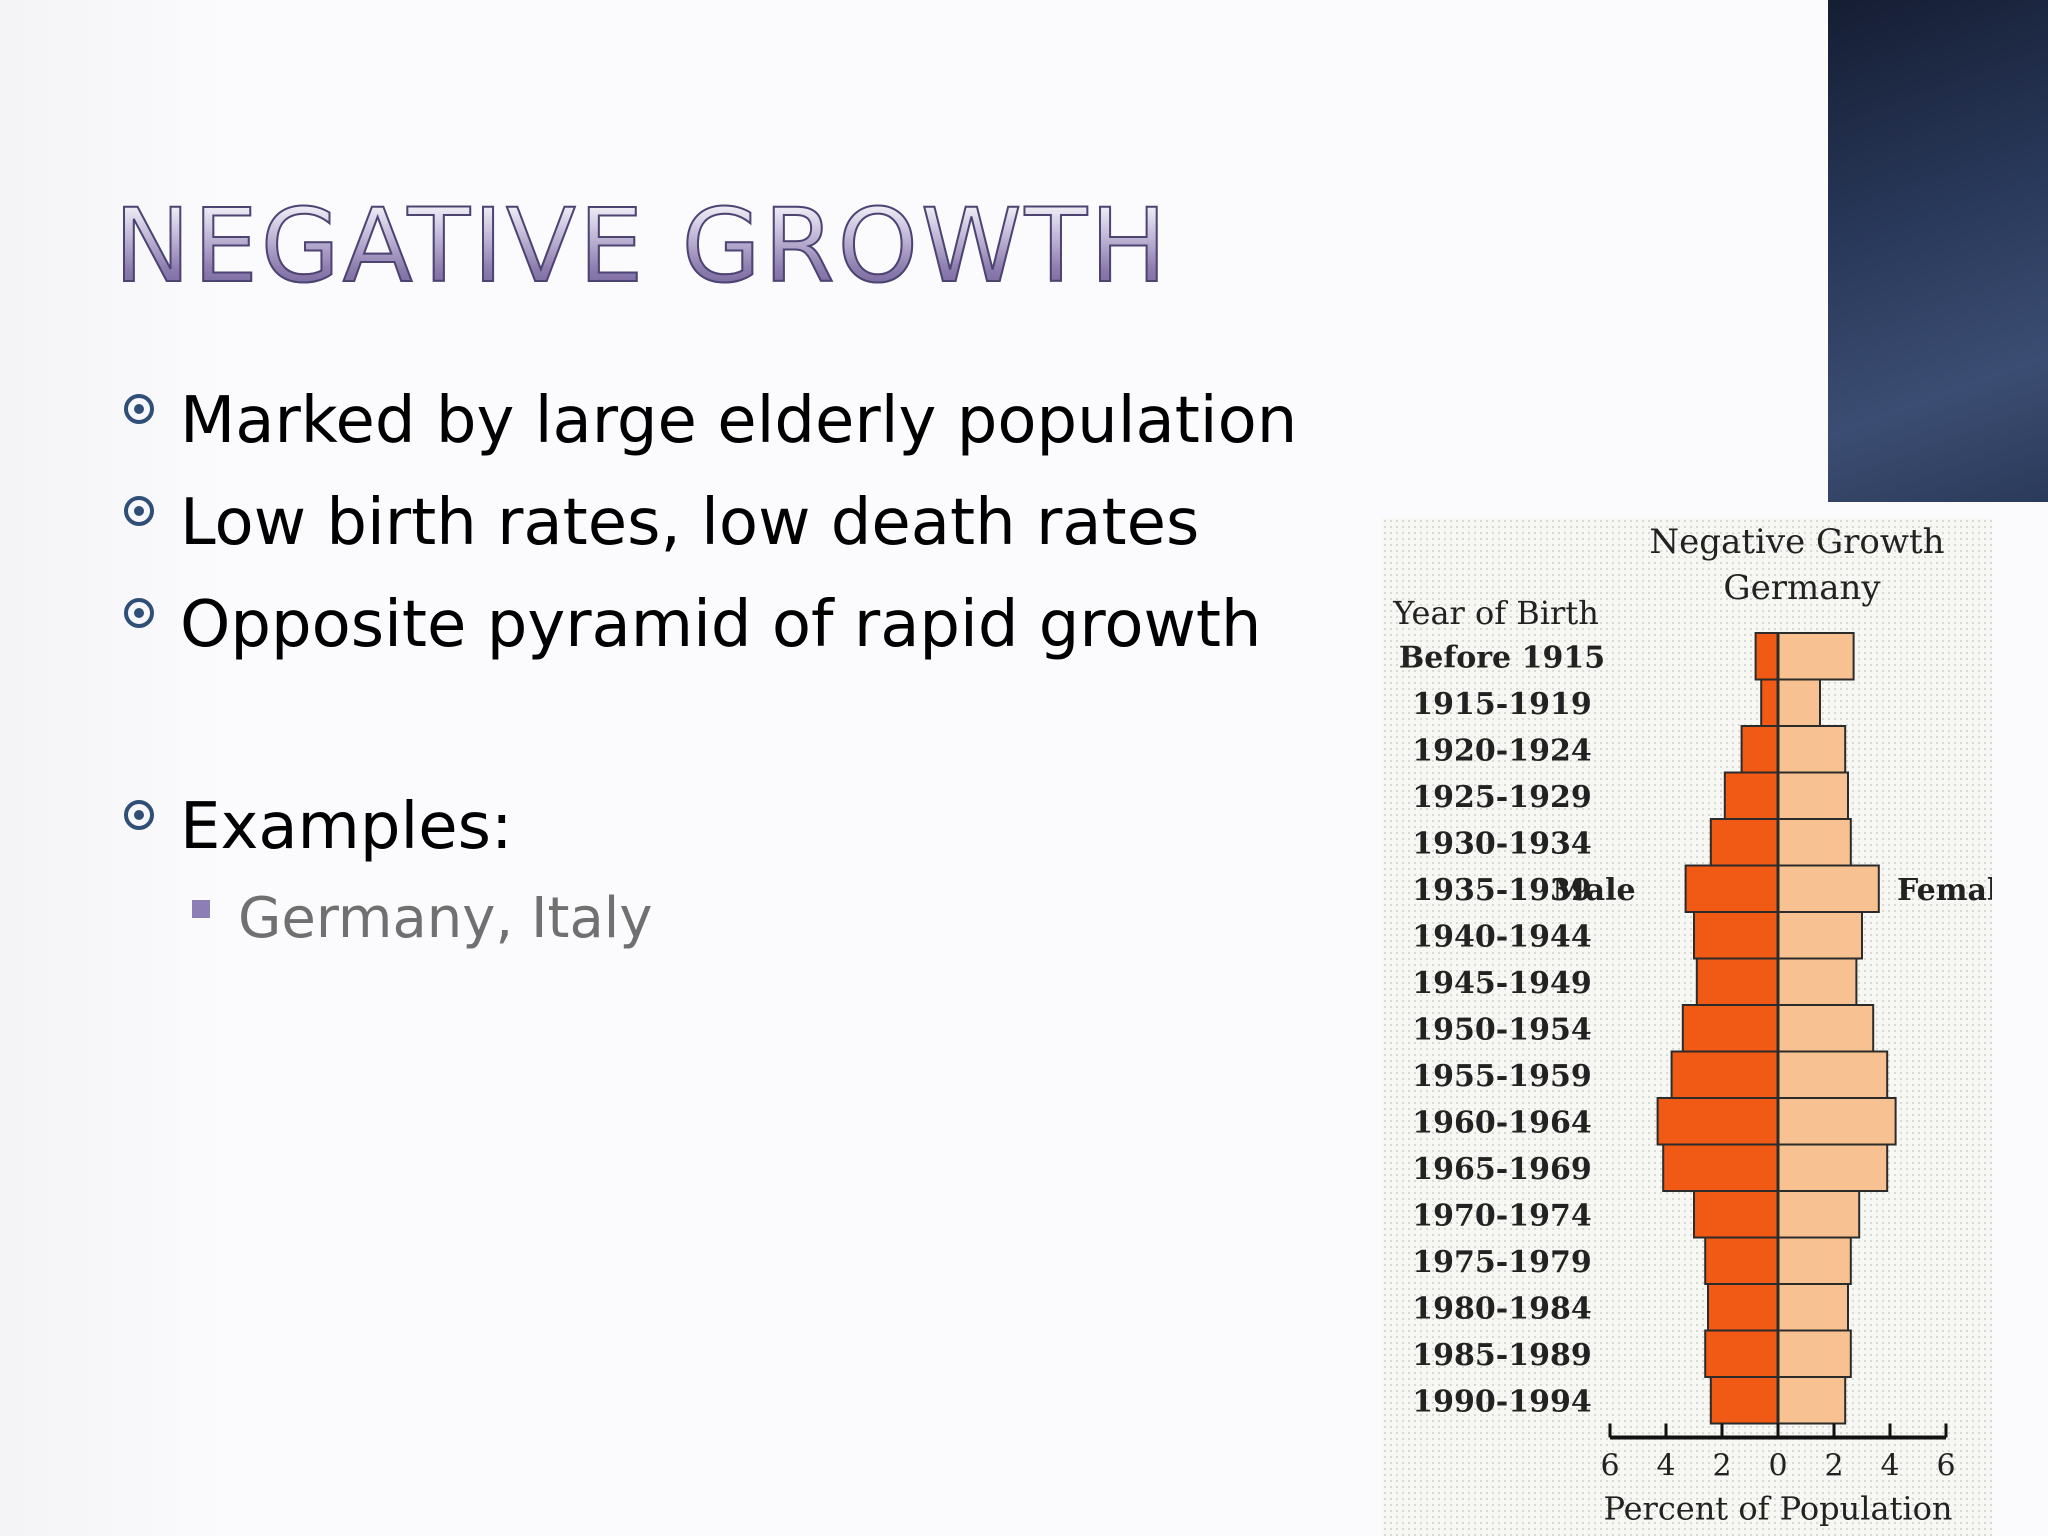  I want to click on category-label: 1920-1924, so click(1501, 750).